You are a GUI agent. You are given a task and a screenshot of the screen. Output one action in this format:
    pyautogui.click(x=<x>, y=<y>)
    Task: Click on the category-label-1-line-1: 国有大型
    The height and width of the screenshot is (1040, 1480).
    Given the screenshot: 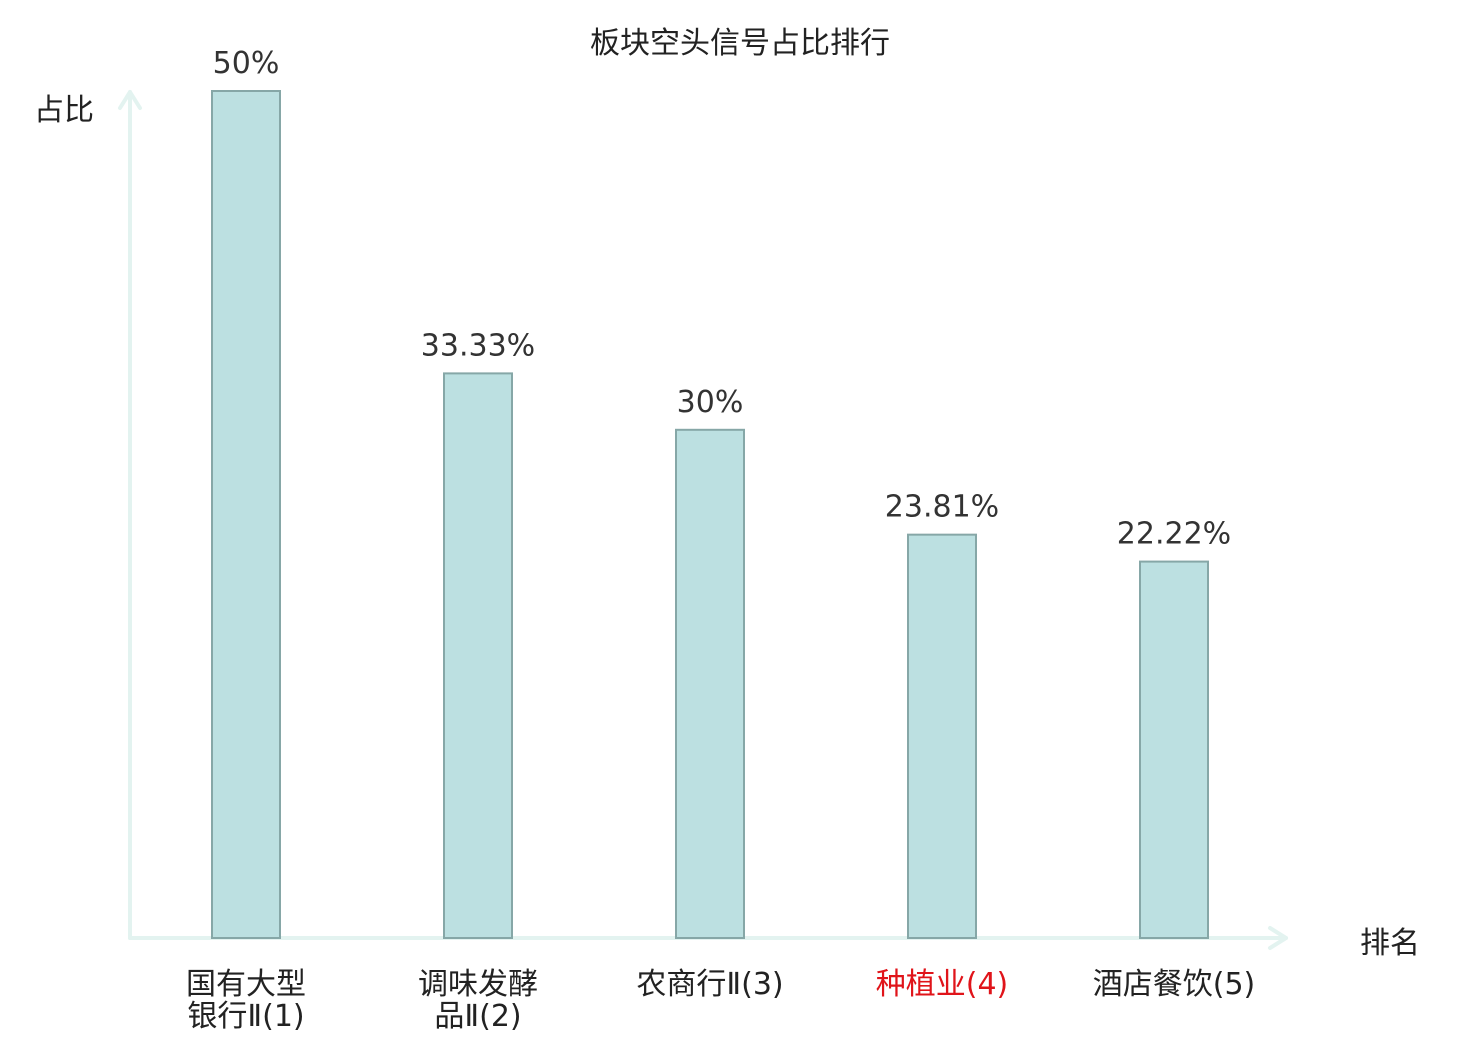 What is the action you would take?
    pyautogui.click(x=246, y=984)
    